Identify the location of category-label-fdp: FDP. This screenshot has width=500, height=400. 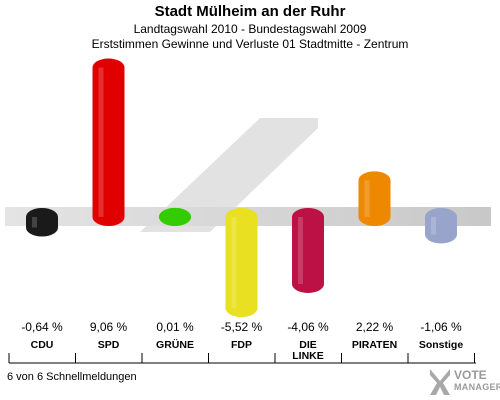
(241, 345).